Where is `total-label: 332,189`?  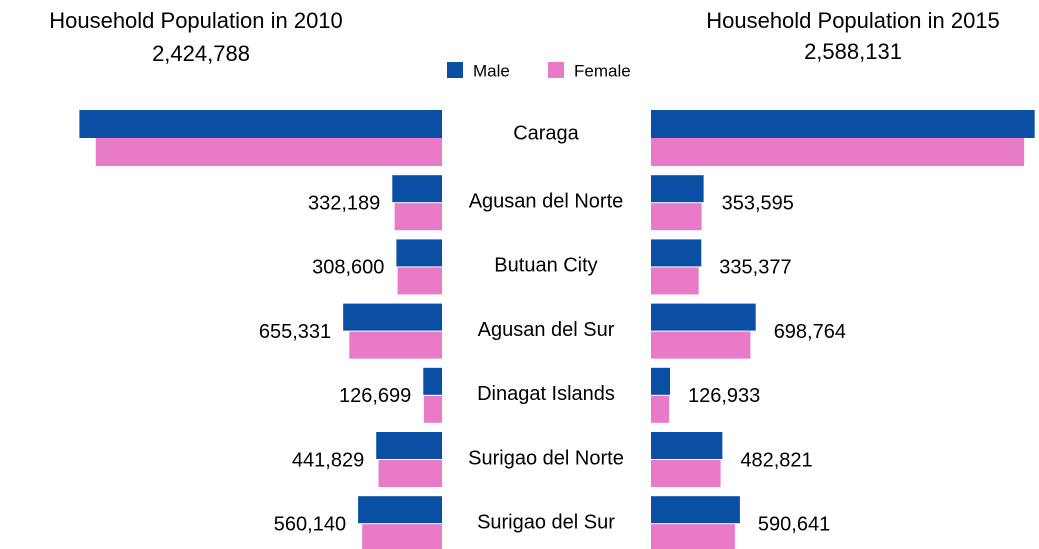 total-label: 332,189 is located at coordinates (344, 203).